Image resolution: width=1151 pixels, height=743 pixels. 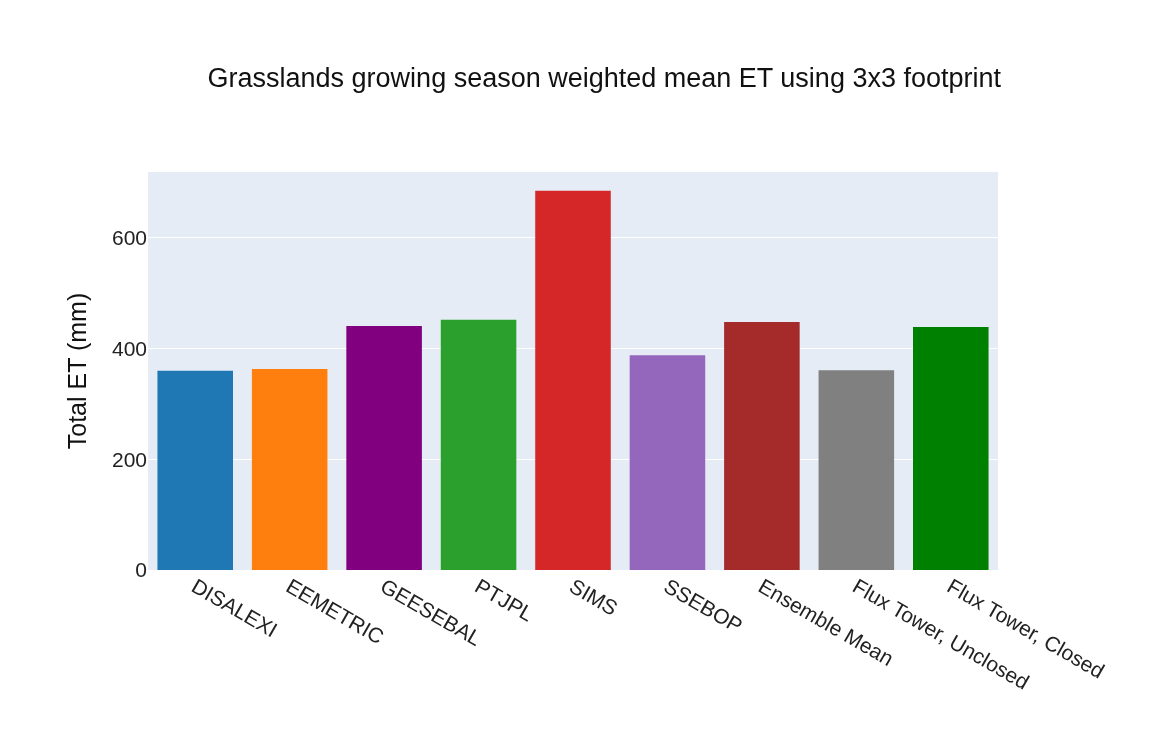 I want to click on y-tick-label: 600, so click(x=129, y=238).